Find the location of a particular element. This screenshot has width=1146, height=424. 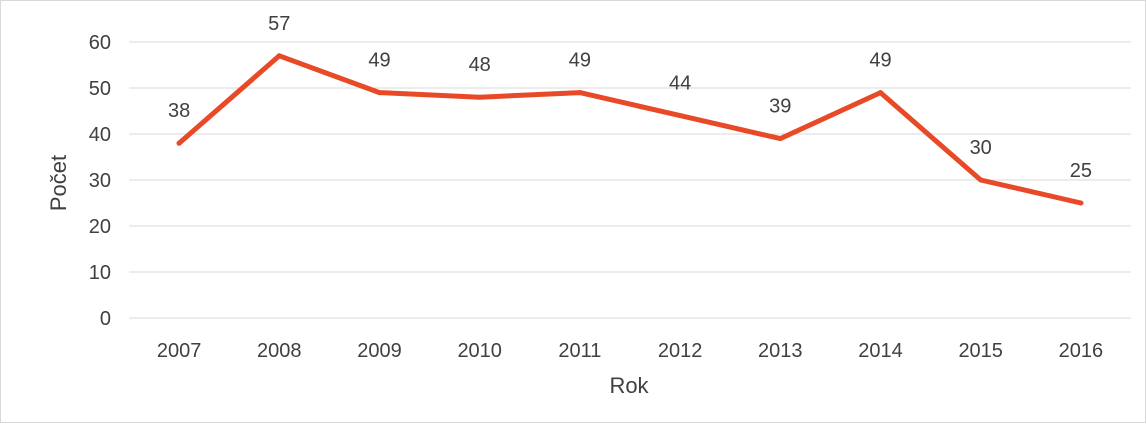

x-axis-ticks: 2007 2008 2009 2010 2011 2012 2013 2014 2015 2016 is located at coordinates (630, 351).